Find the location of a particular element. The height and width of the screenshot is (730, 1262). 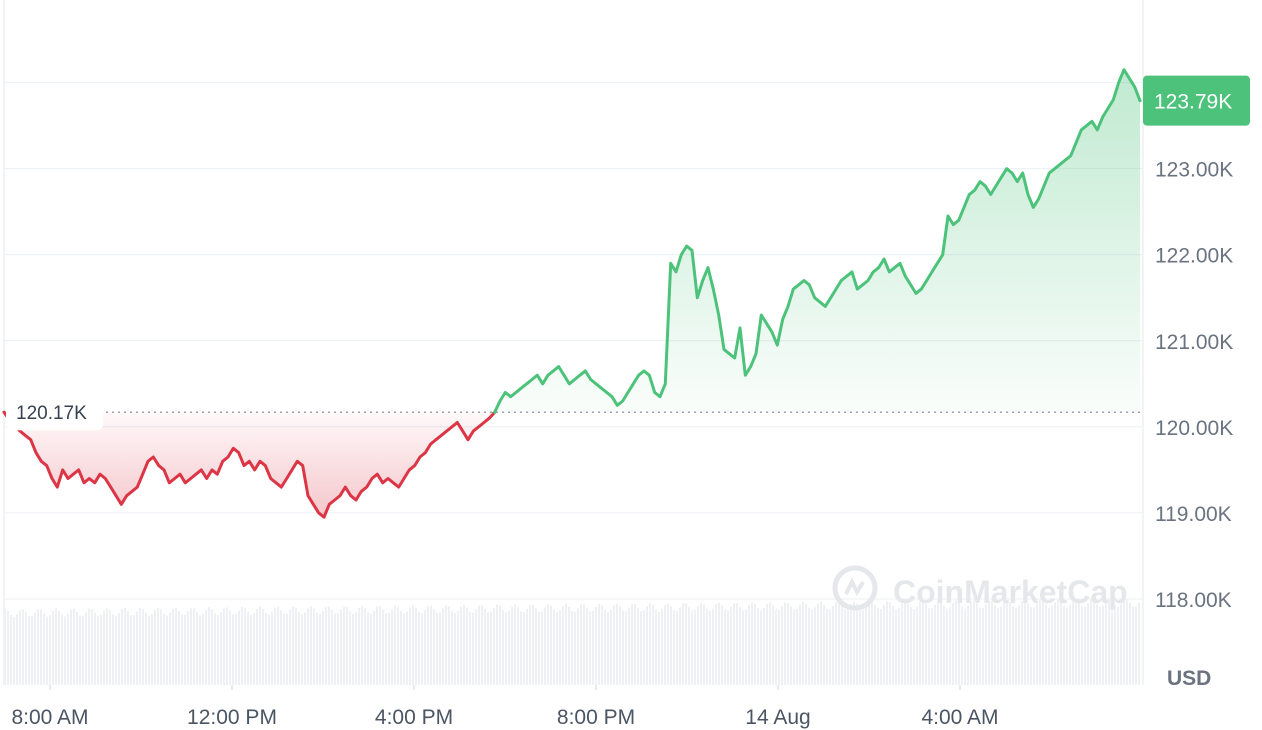

watermark-logo-icon is located at coordinates (855, 588).